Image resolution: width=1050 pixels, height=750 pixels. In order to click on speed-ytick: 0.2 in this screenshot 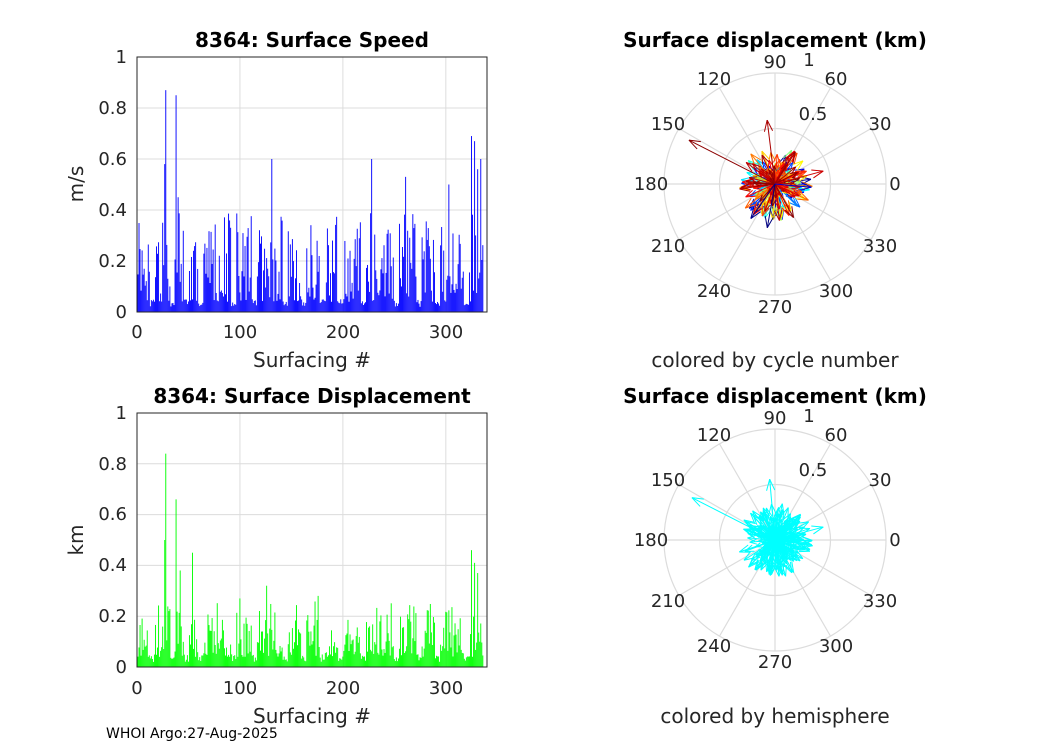, I will do `click(112, 261)`.